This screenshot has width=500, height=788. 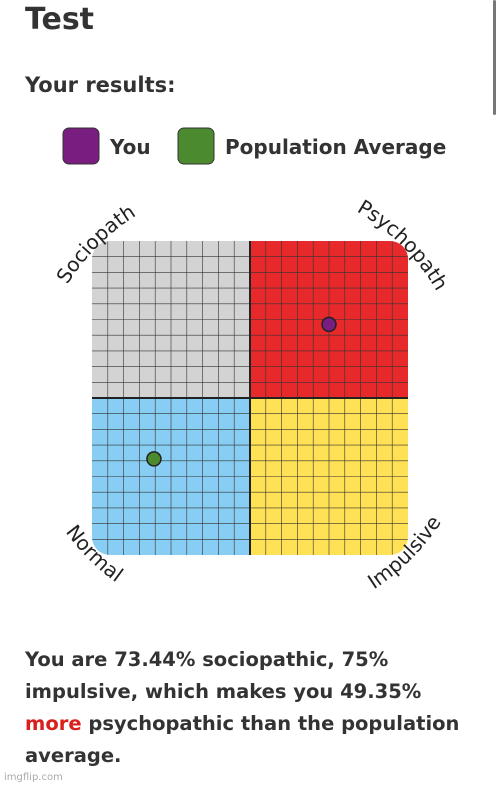 I want to click on legend-label: You, so click(x=130, y=147).